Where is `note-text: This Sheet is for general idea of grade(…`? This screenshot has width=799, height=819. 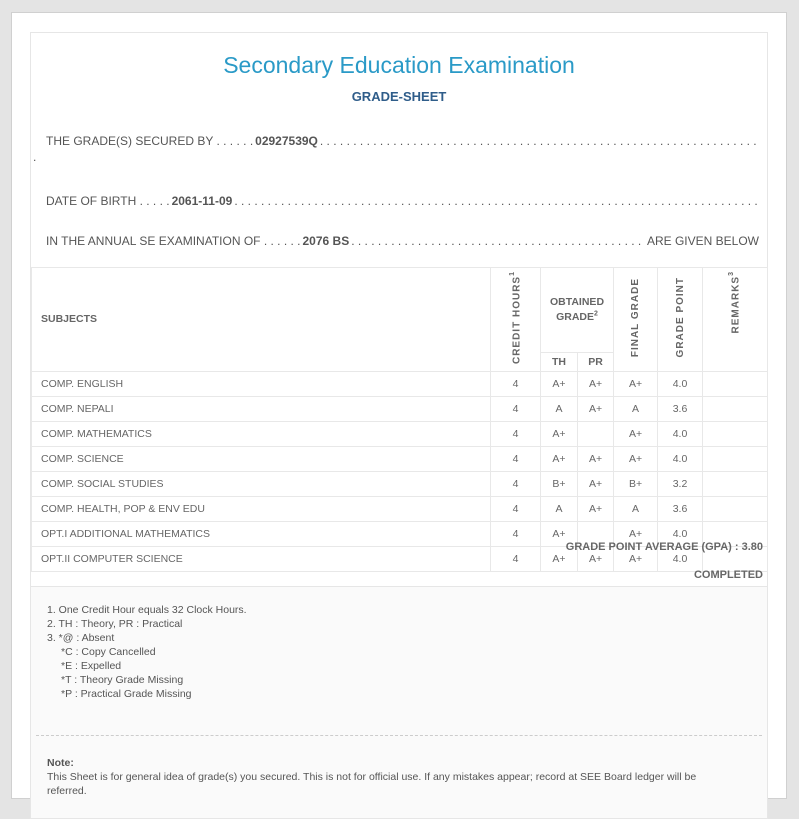 note-text: This Sheet is for general idea of grade(… is located at coordinates (372, 784).